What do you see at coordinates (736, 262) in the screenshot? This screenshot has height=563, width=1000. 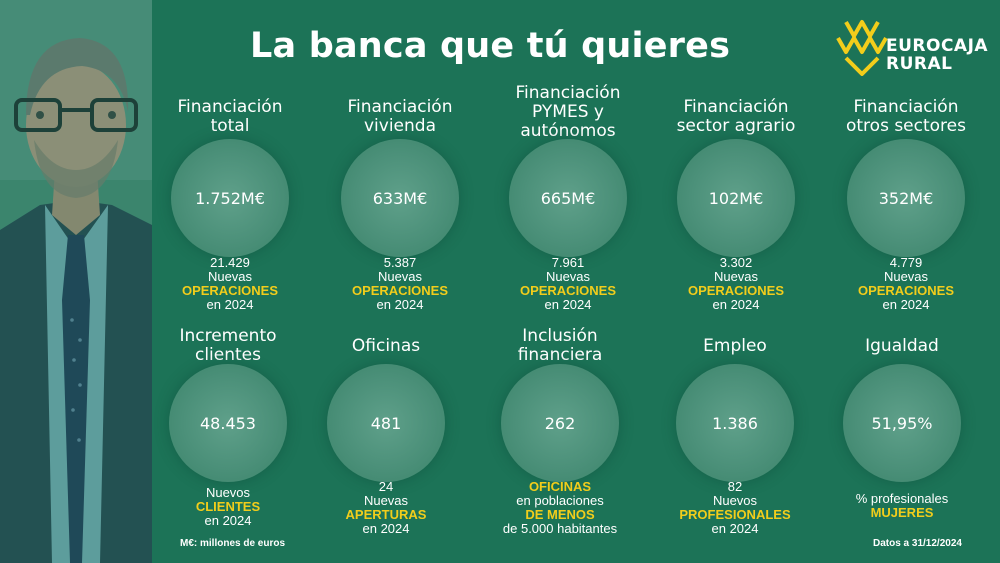 I see `sub-number: 3.302` at bounding box center [736, 262].